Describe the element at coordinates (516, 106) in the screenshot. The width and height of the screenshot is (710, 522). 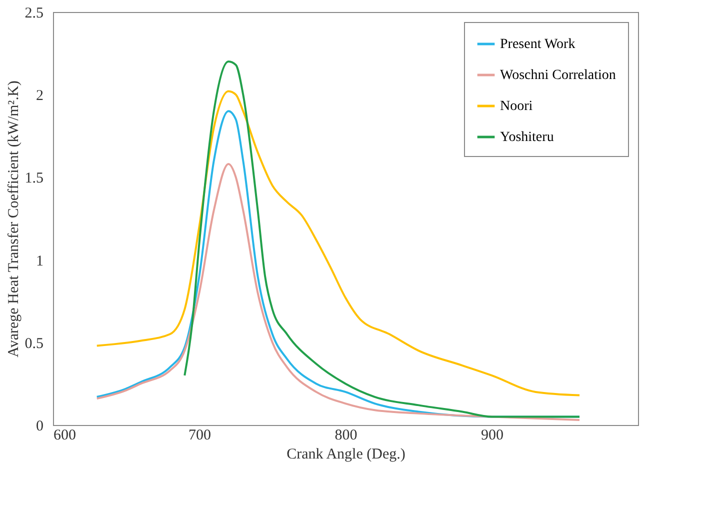
I see `legend-label: Noori` at that location.